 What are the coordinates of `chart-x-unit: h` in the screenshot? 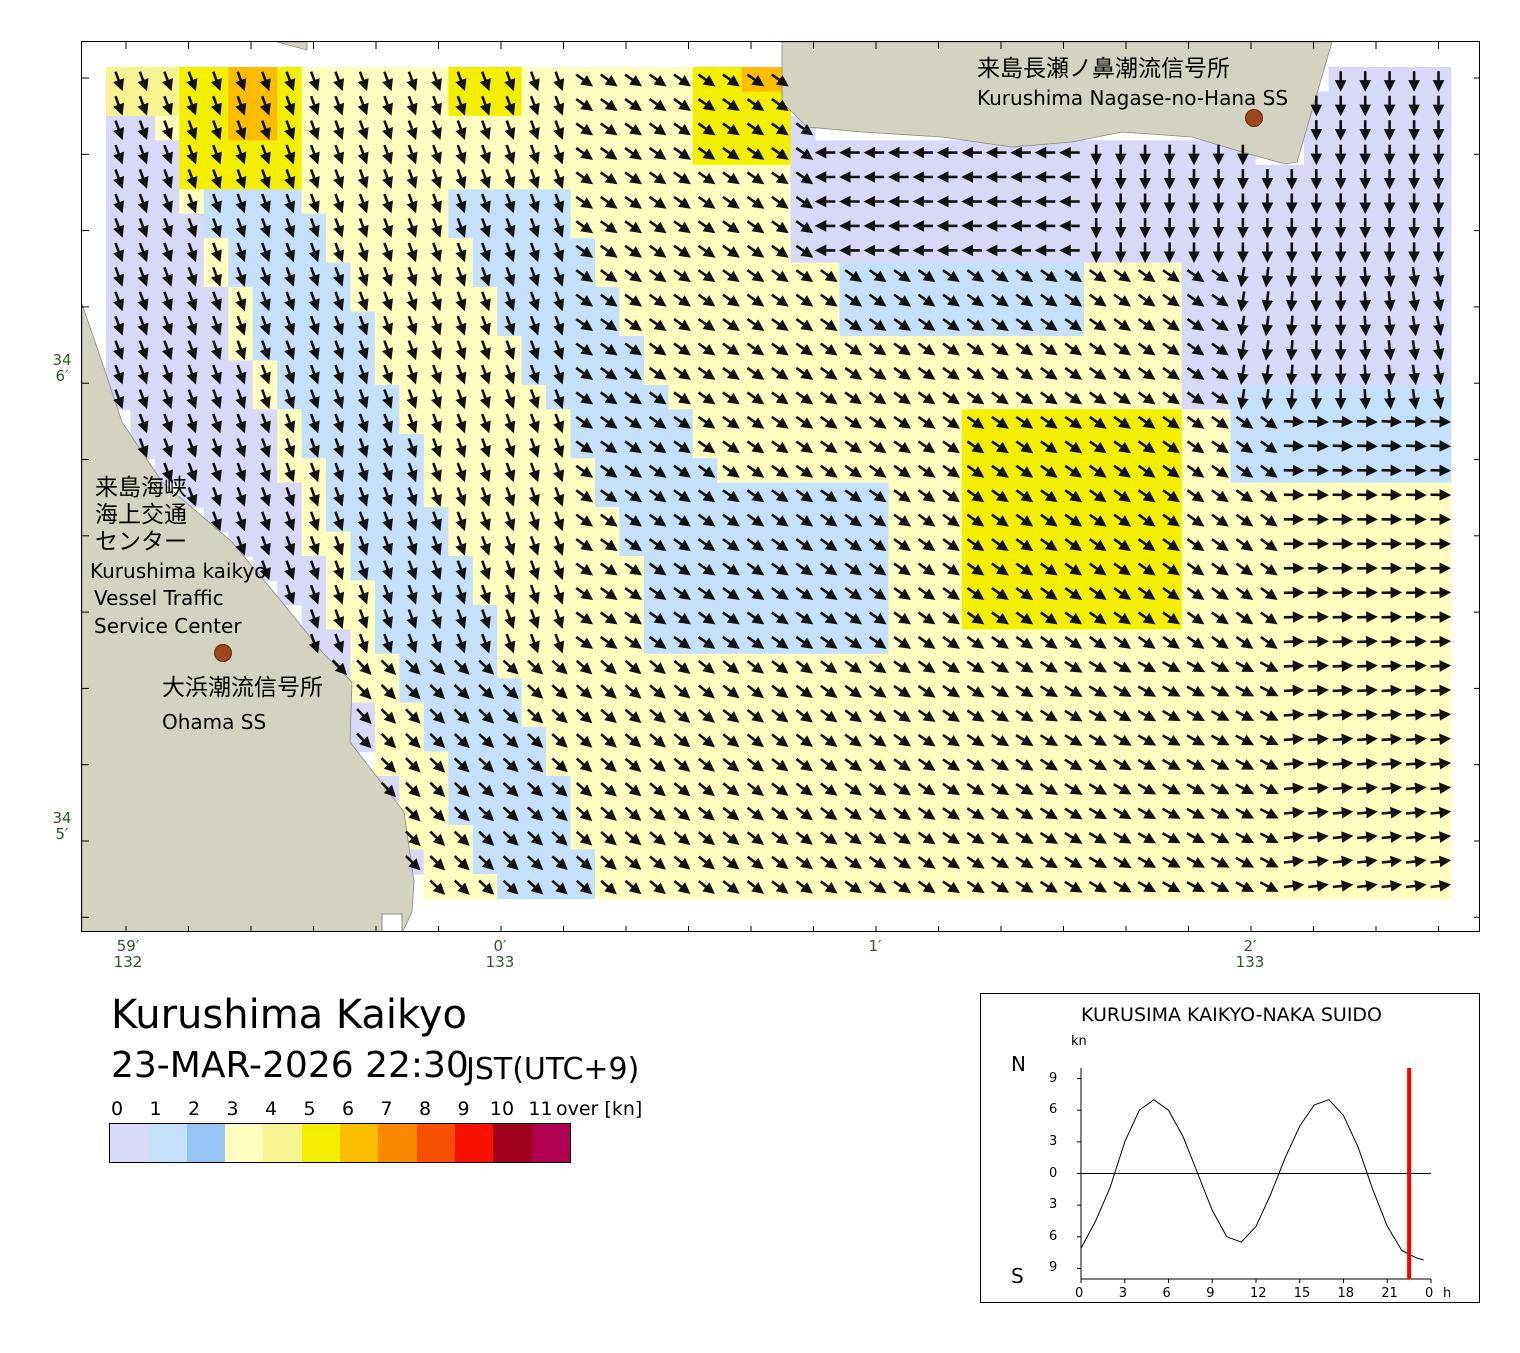 It's located at (1447, 1293).